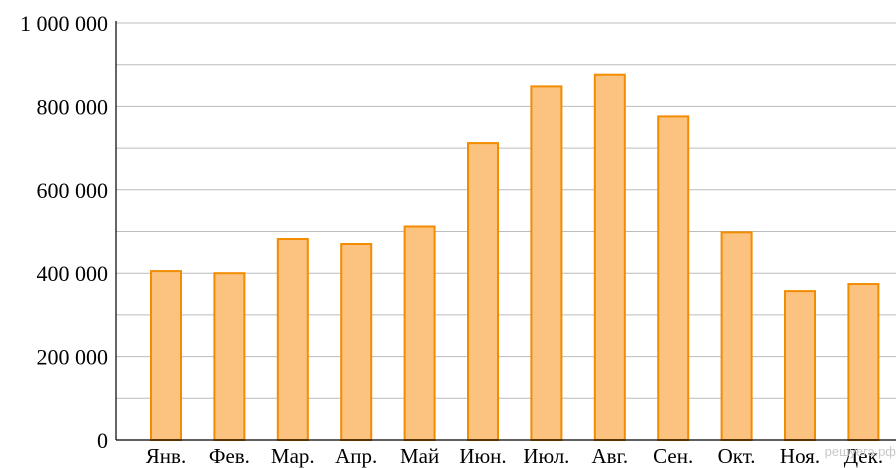  What do you see at coordinates (356, 456) in the screenshot?
I see `x-tick-label: Апр.` at bounding box center [356, 456].